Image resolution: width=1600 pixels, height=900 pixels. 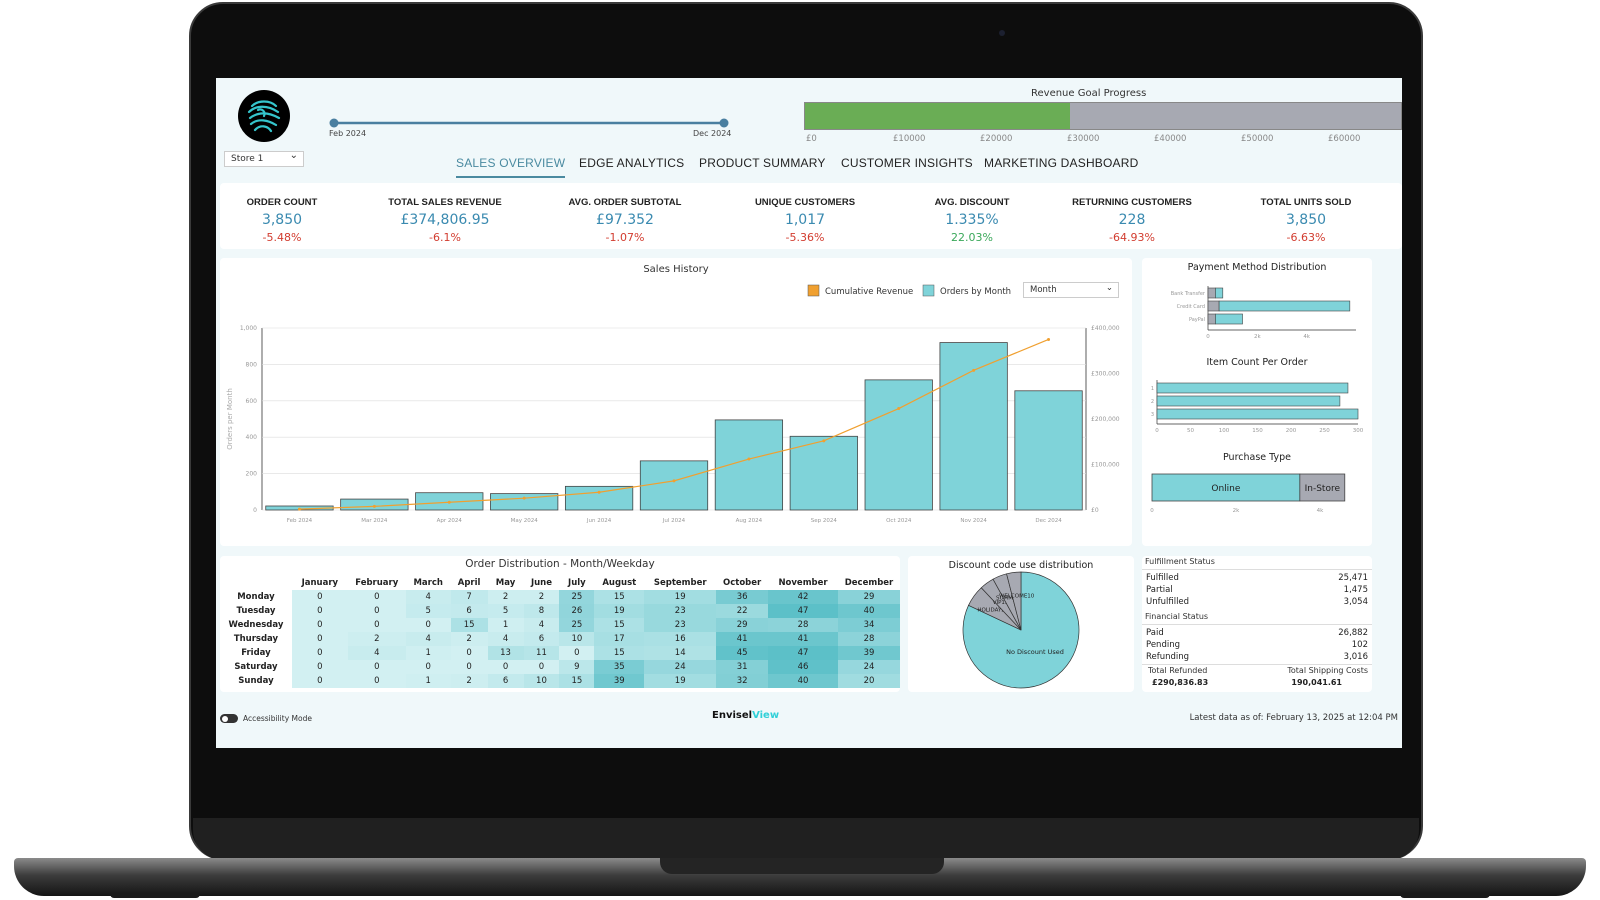 I want to click on x-tick-label: Mar 2024, so click(x=374, y=521).